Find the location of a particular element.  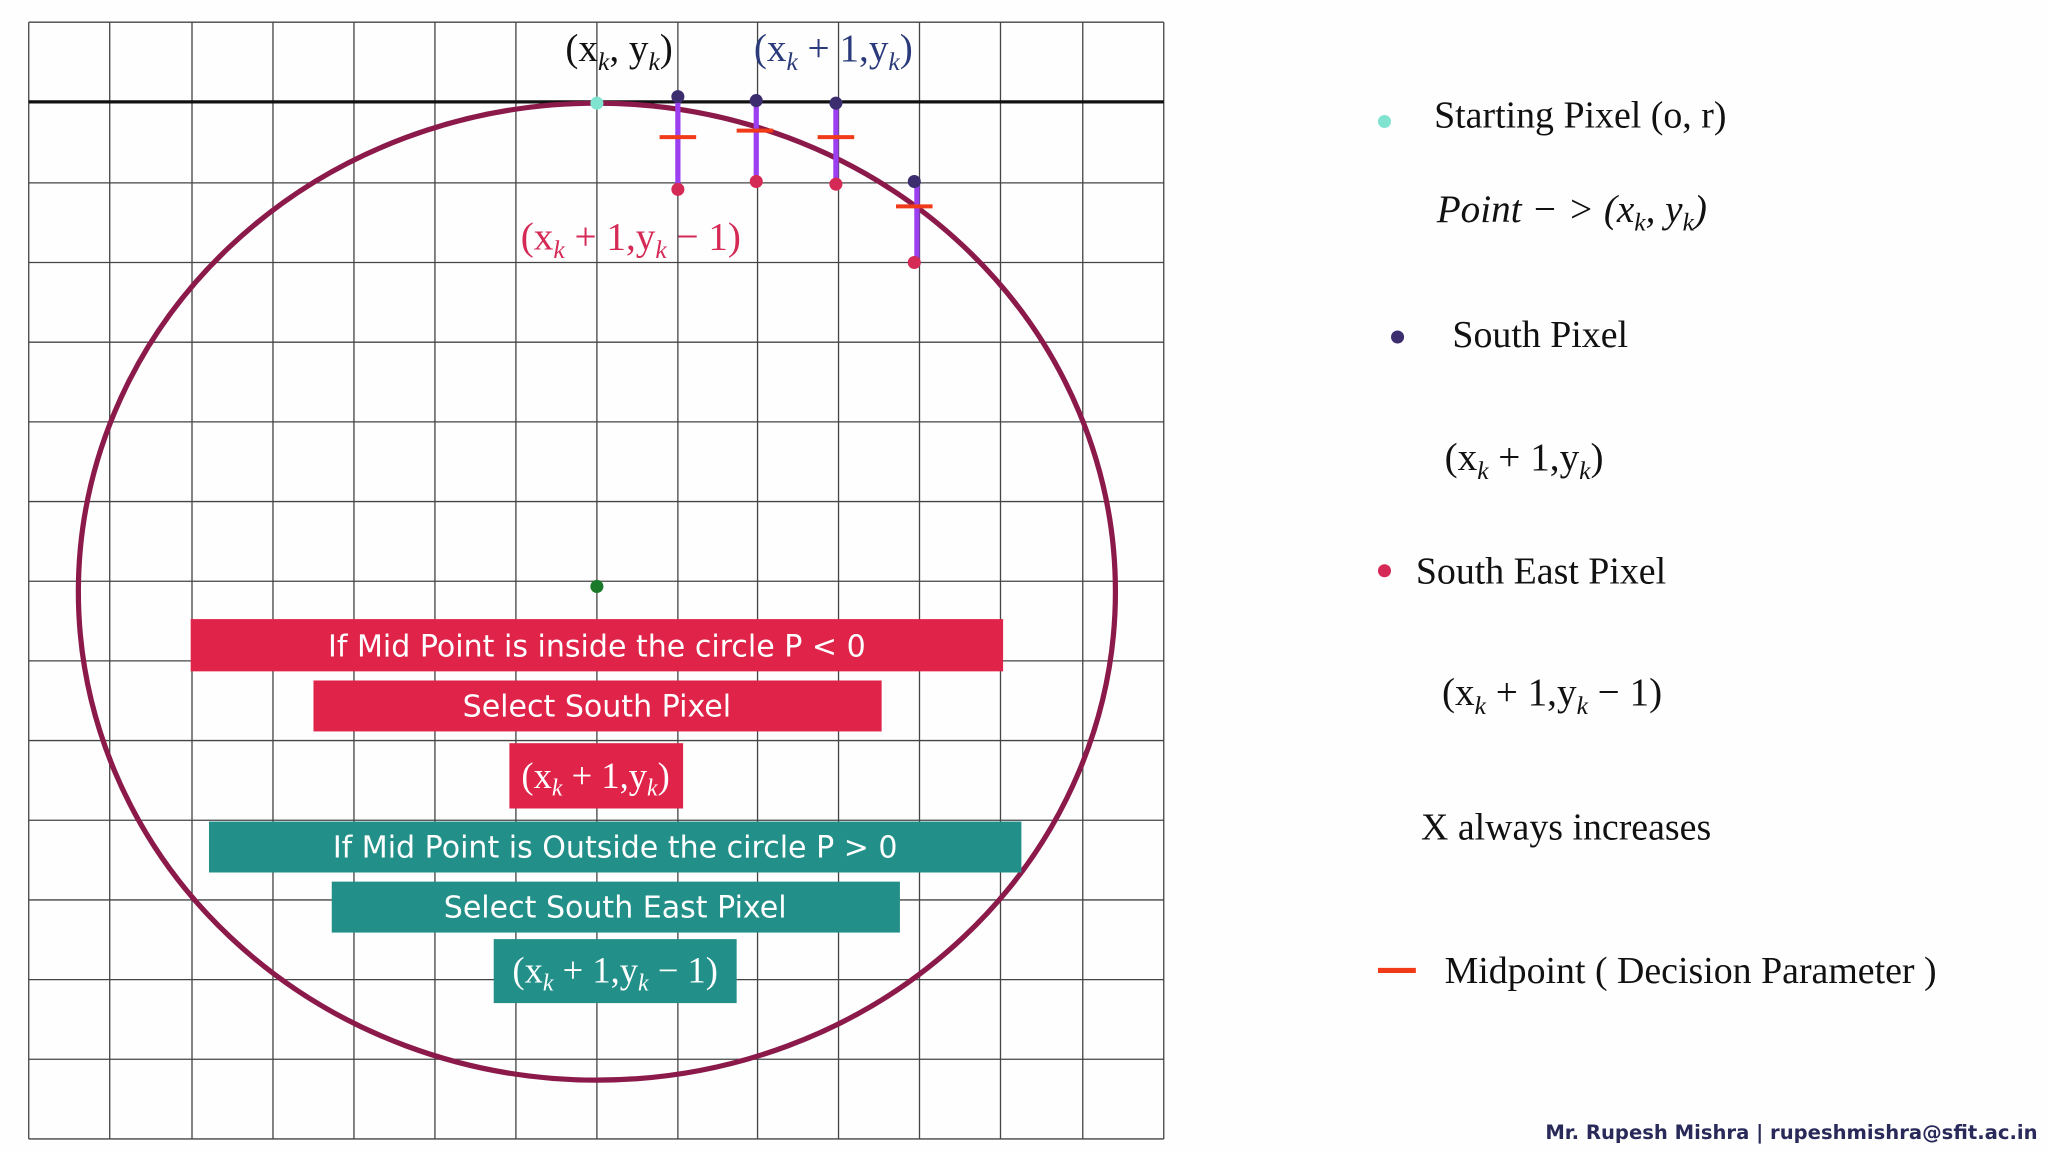

south-formula-text: (xk + 1,yk) is located at coordinates (595, 778).